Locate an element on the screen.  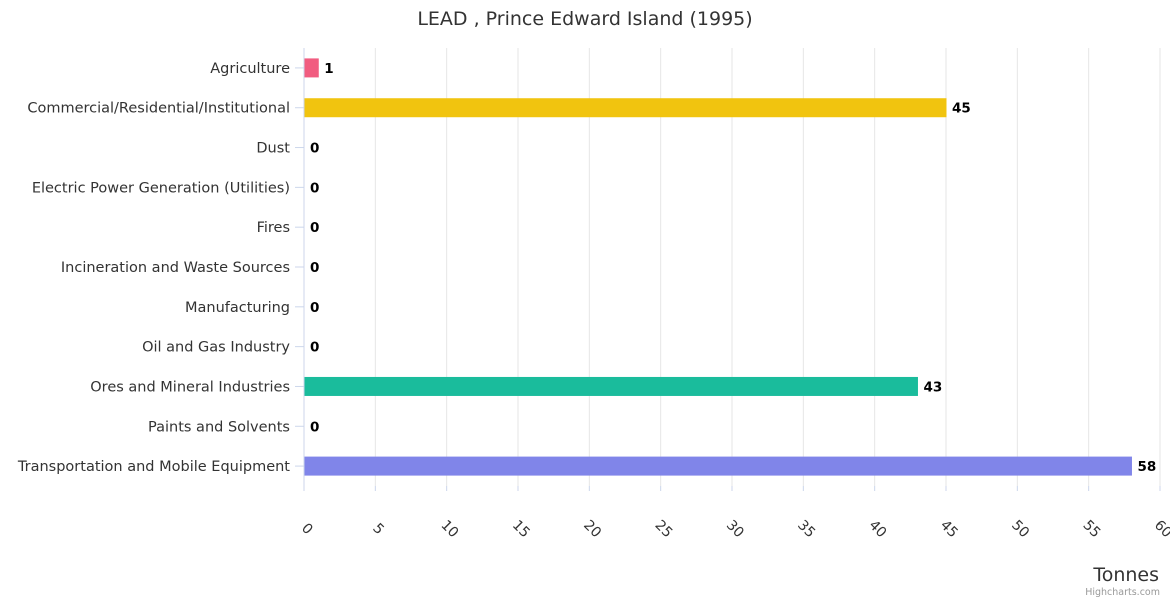
x-tick-label: 35 is located at coordinates (806, 529).